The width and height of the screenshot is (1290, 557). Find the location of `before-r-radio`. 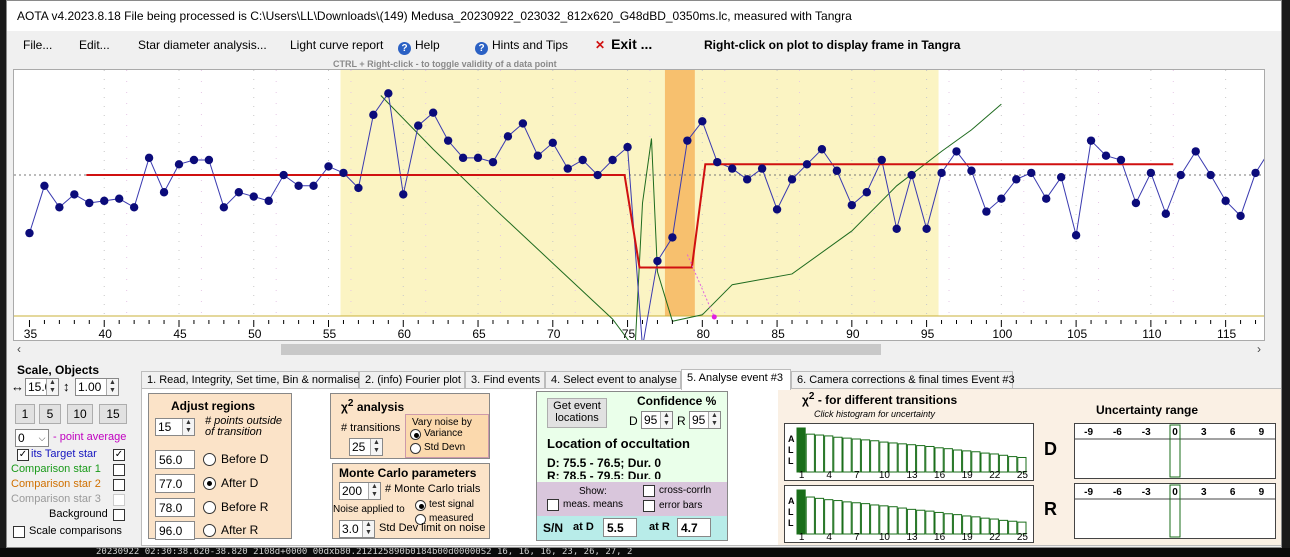

before-r-radio is located at coordinates (209, 507).